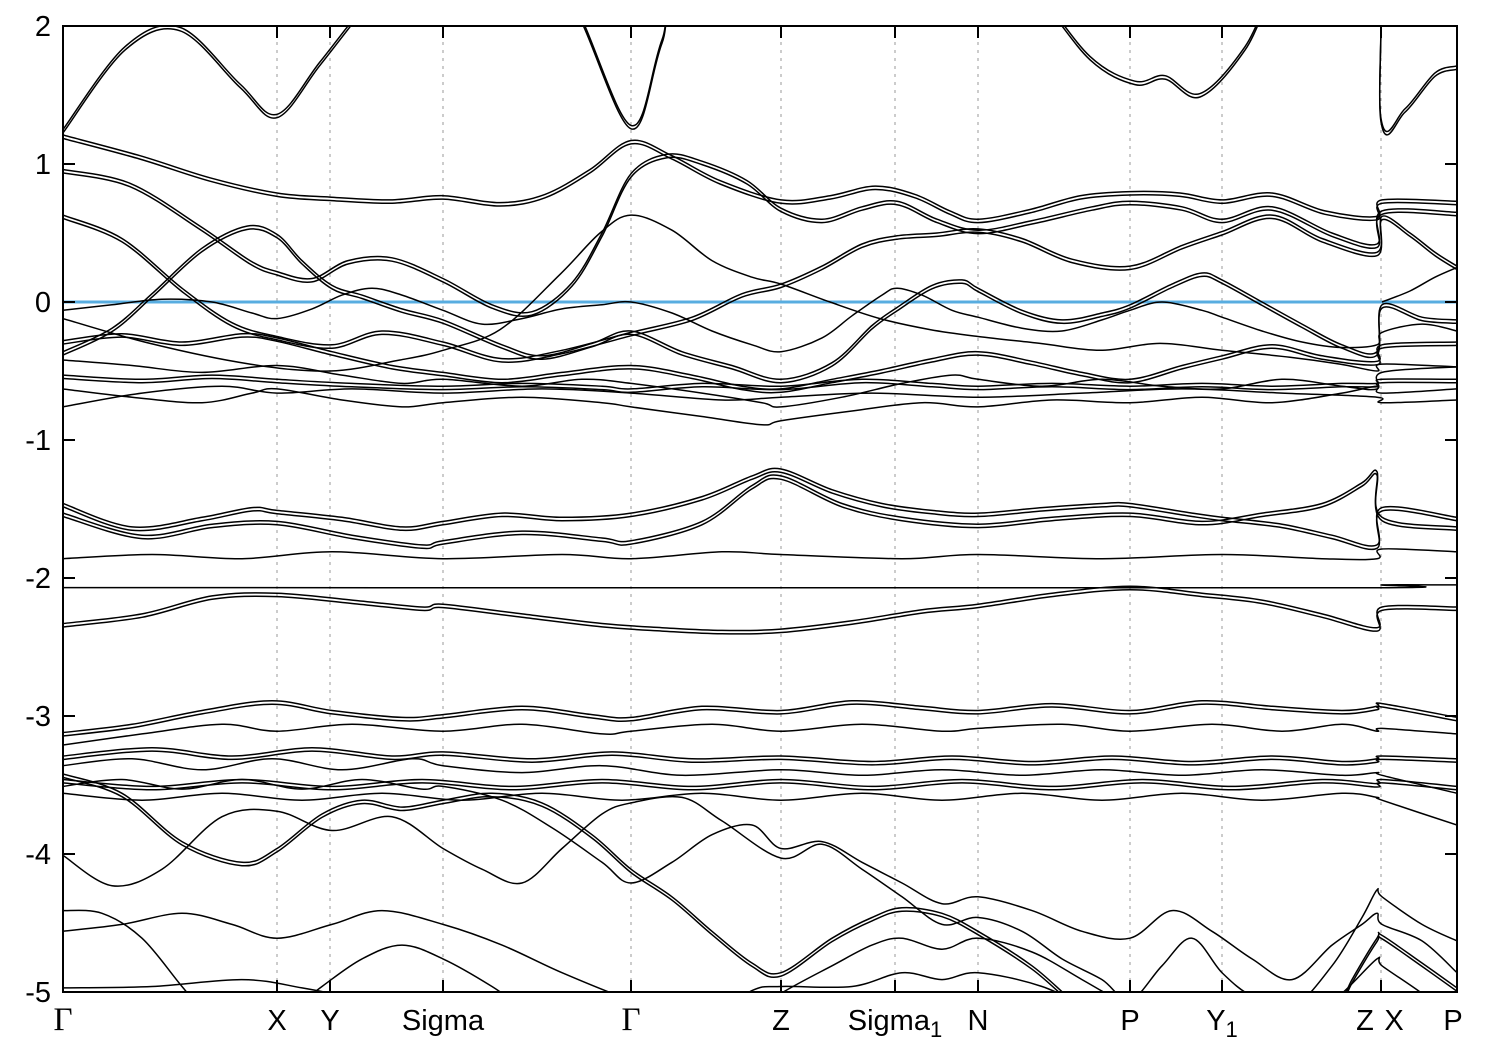  I want to click on y-axis-labels: 2 1 0 -1 -2 -3 -4 -5, so click(38, 510).